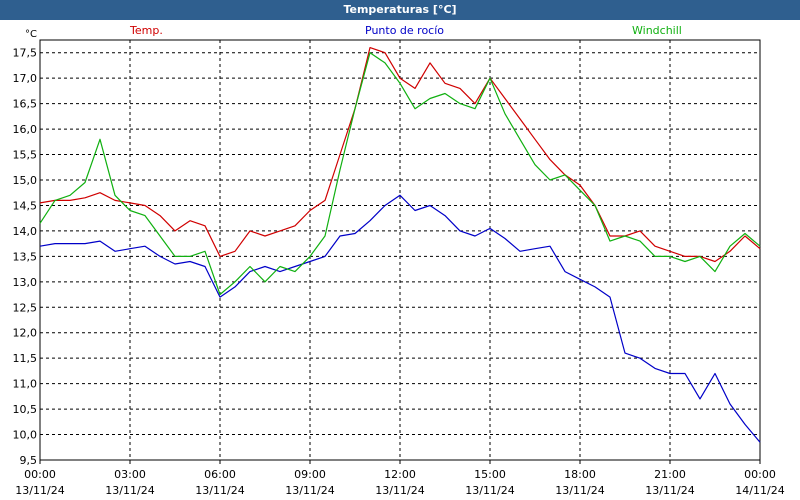  What do you see at coordinates (25, 409) in the screenshot?
I see `y-tick-label: 10,5` at bounding box center [25, 409].